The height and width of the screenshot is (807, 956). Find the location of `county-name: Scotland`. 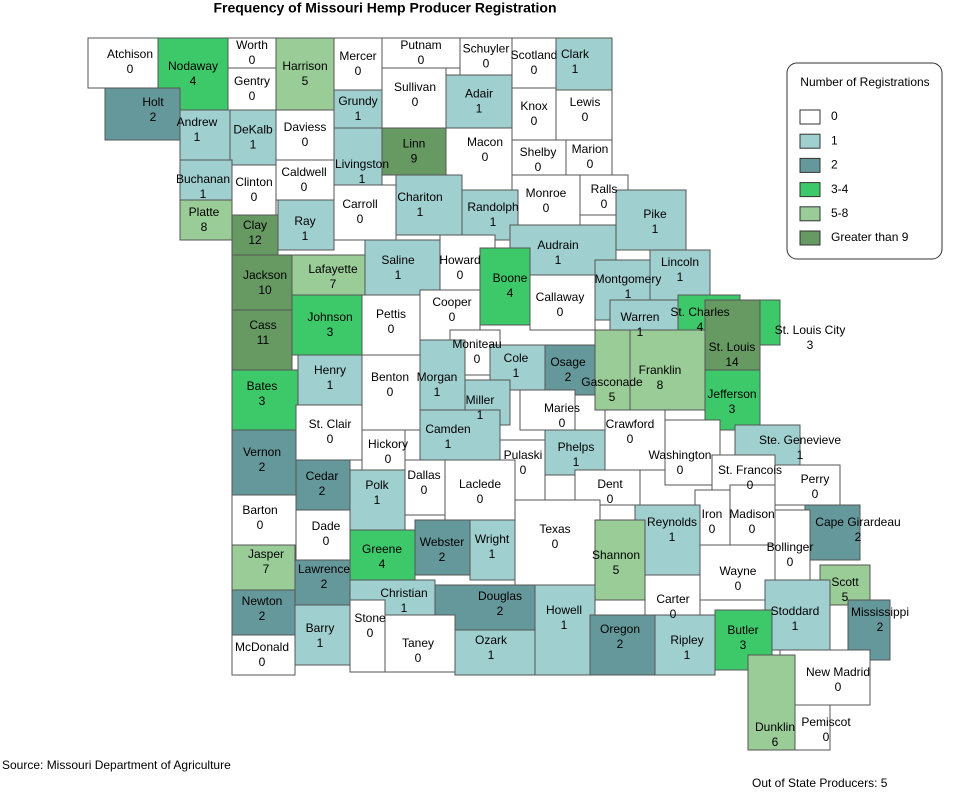

county-name: Scotland is located at coordinates (534, 55).